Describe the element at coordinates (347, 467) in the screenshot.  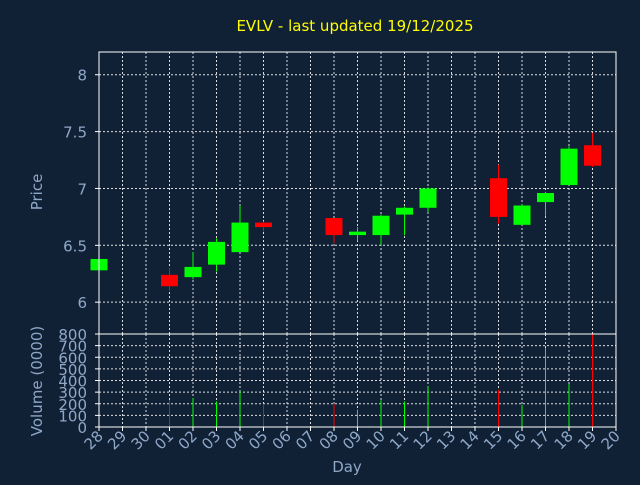
I see `x-axis-label: Day` at that location.